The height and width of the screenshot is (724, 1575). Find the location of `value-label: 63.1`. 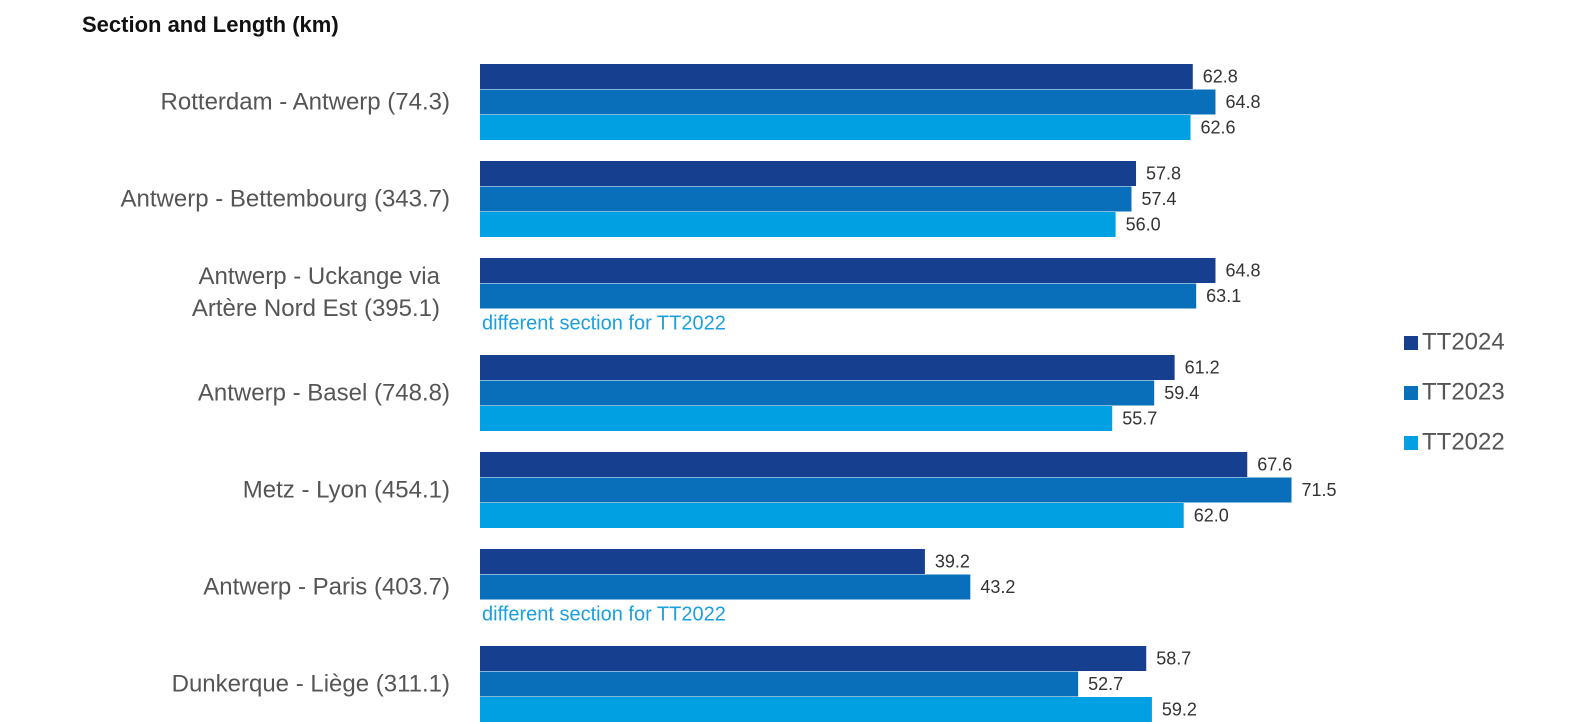

value-label: 63.1 is located at coordinates (1223, 296).